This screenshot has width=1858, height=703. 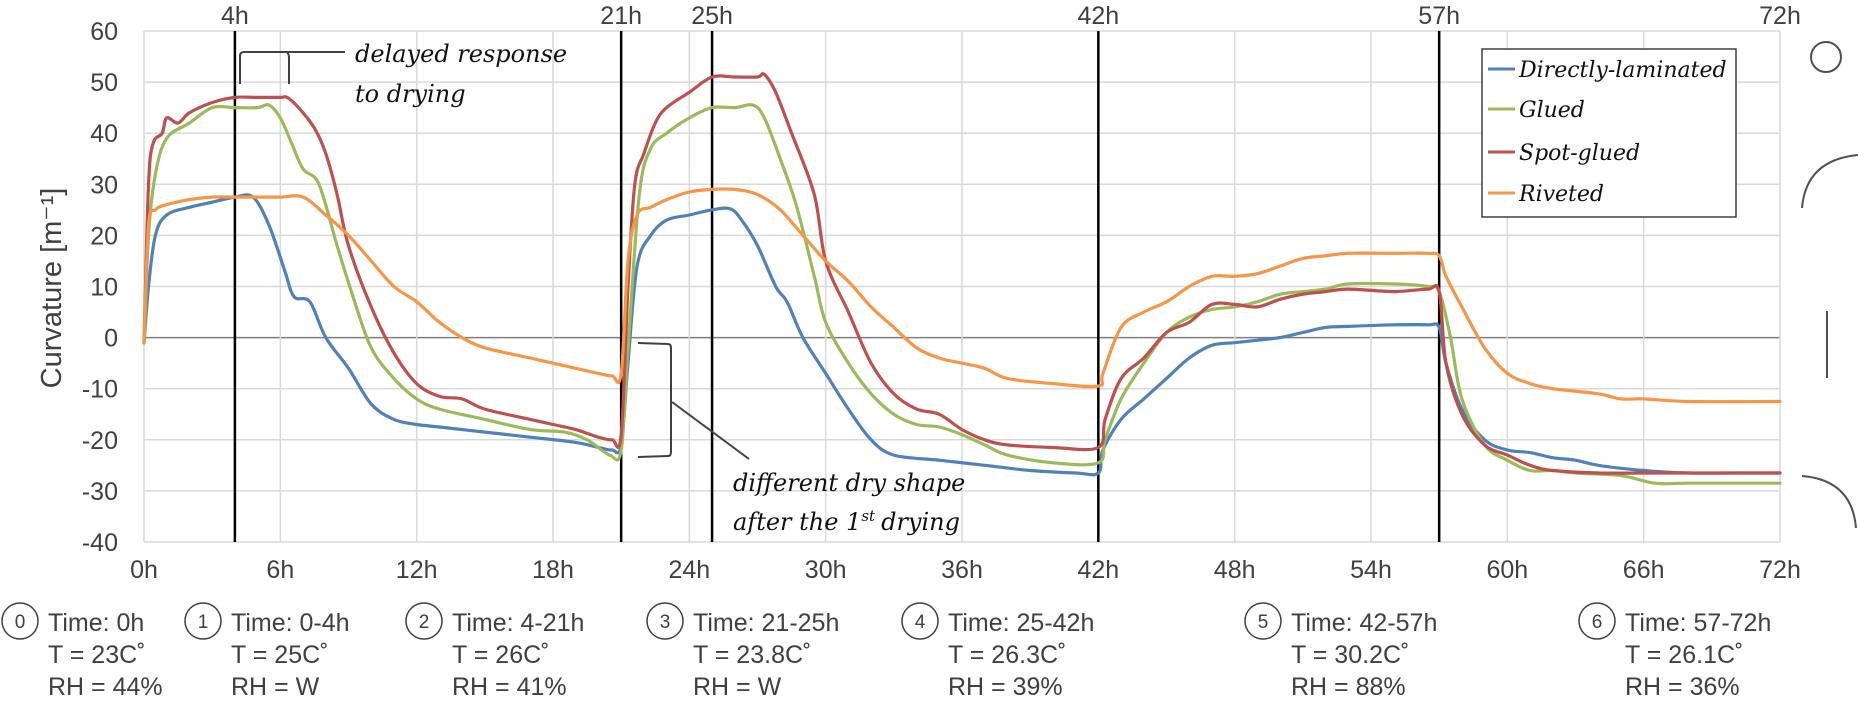 I want to click on condition-temperature: T = 25C˚, so click(x=280, y=655).